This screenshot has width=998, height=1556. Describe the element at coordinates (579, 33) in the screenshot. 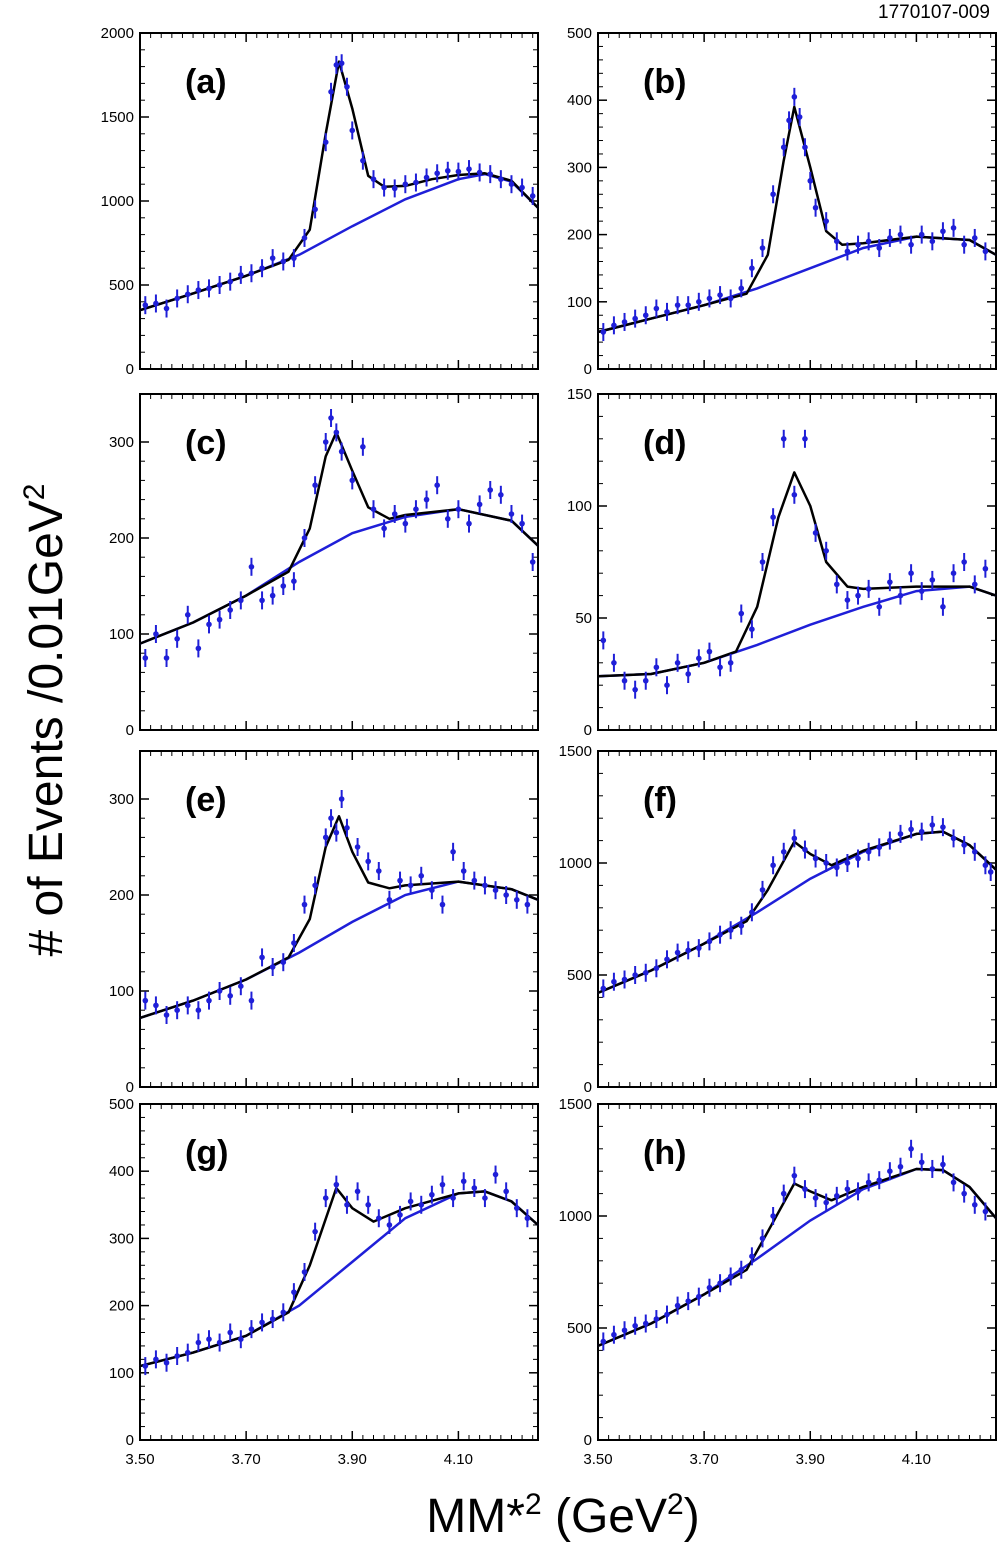

I see `y-tick-label: 500` at that location.